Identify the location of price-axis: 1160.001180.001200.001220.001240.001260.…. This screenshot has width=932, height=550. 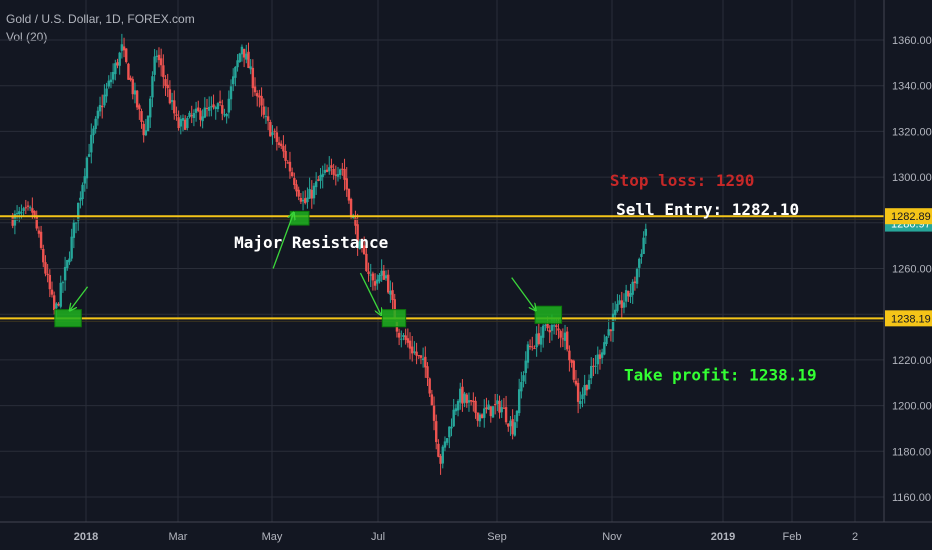
(907, 261).